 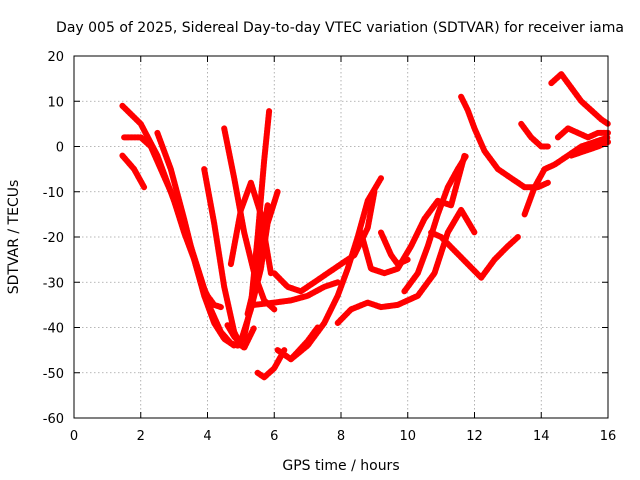 What do you see at coordinates (474, 436) in the screenshot?
I see `x-tick-label: 12` at bounding box center [474, 436].